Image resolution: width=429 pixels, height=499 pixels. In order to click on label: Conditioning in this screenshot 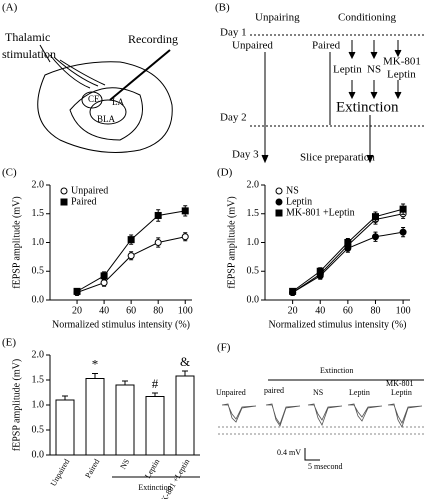, I will do `click(367, 18)`.